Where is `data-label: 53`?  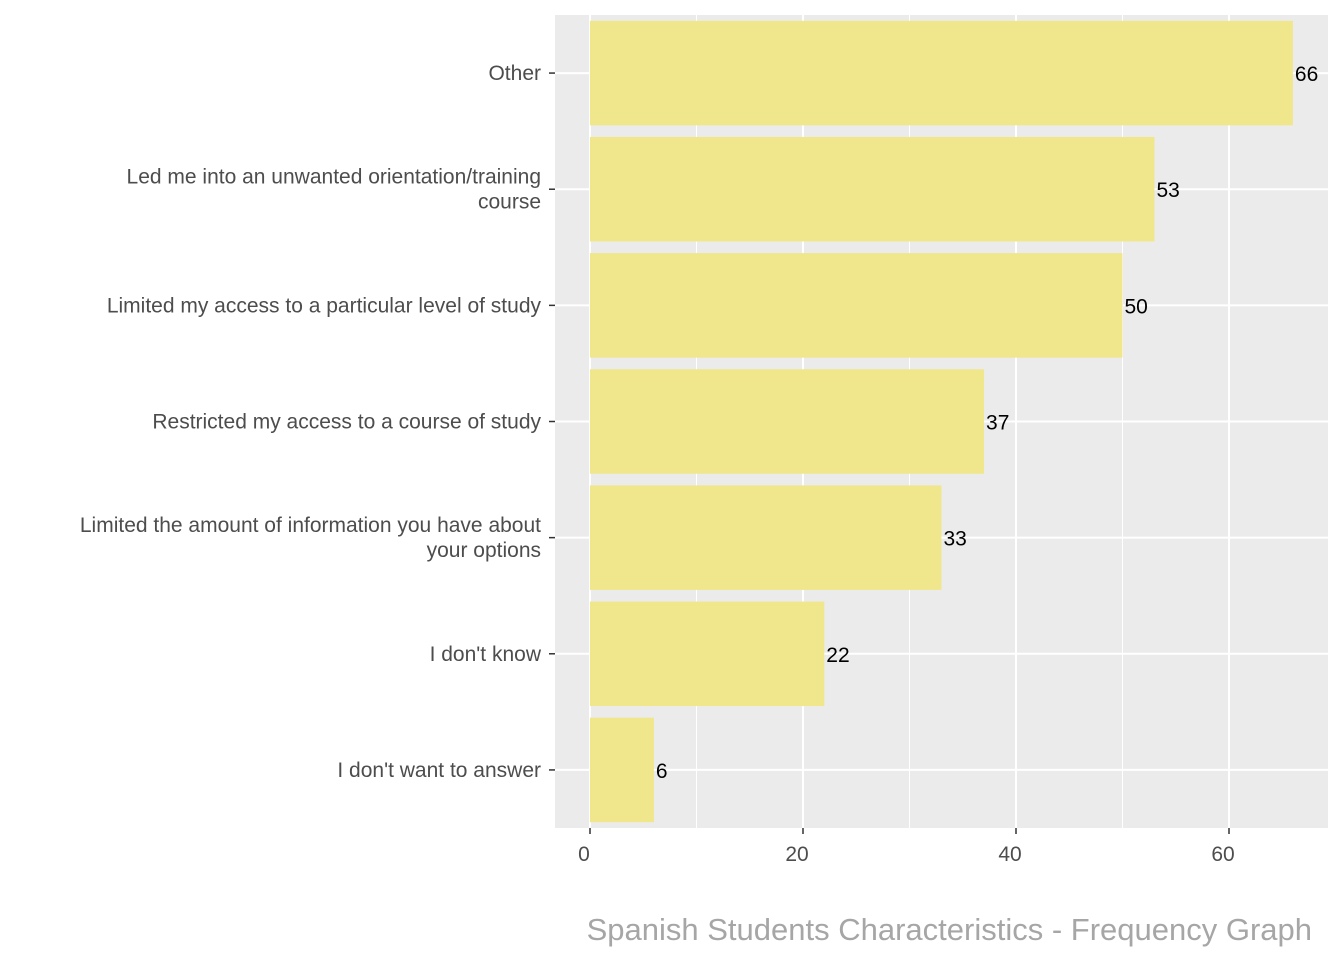 data-label: 53 is located at coordinates (1167, 190).